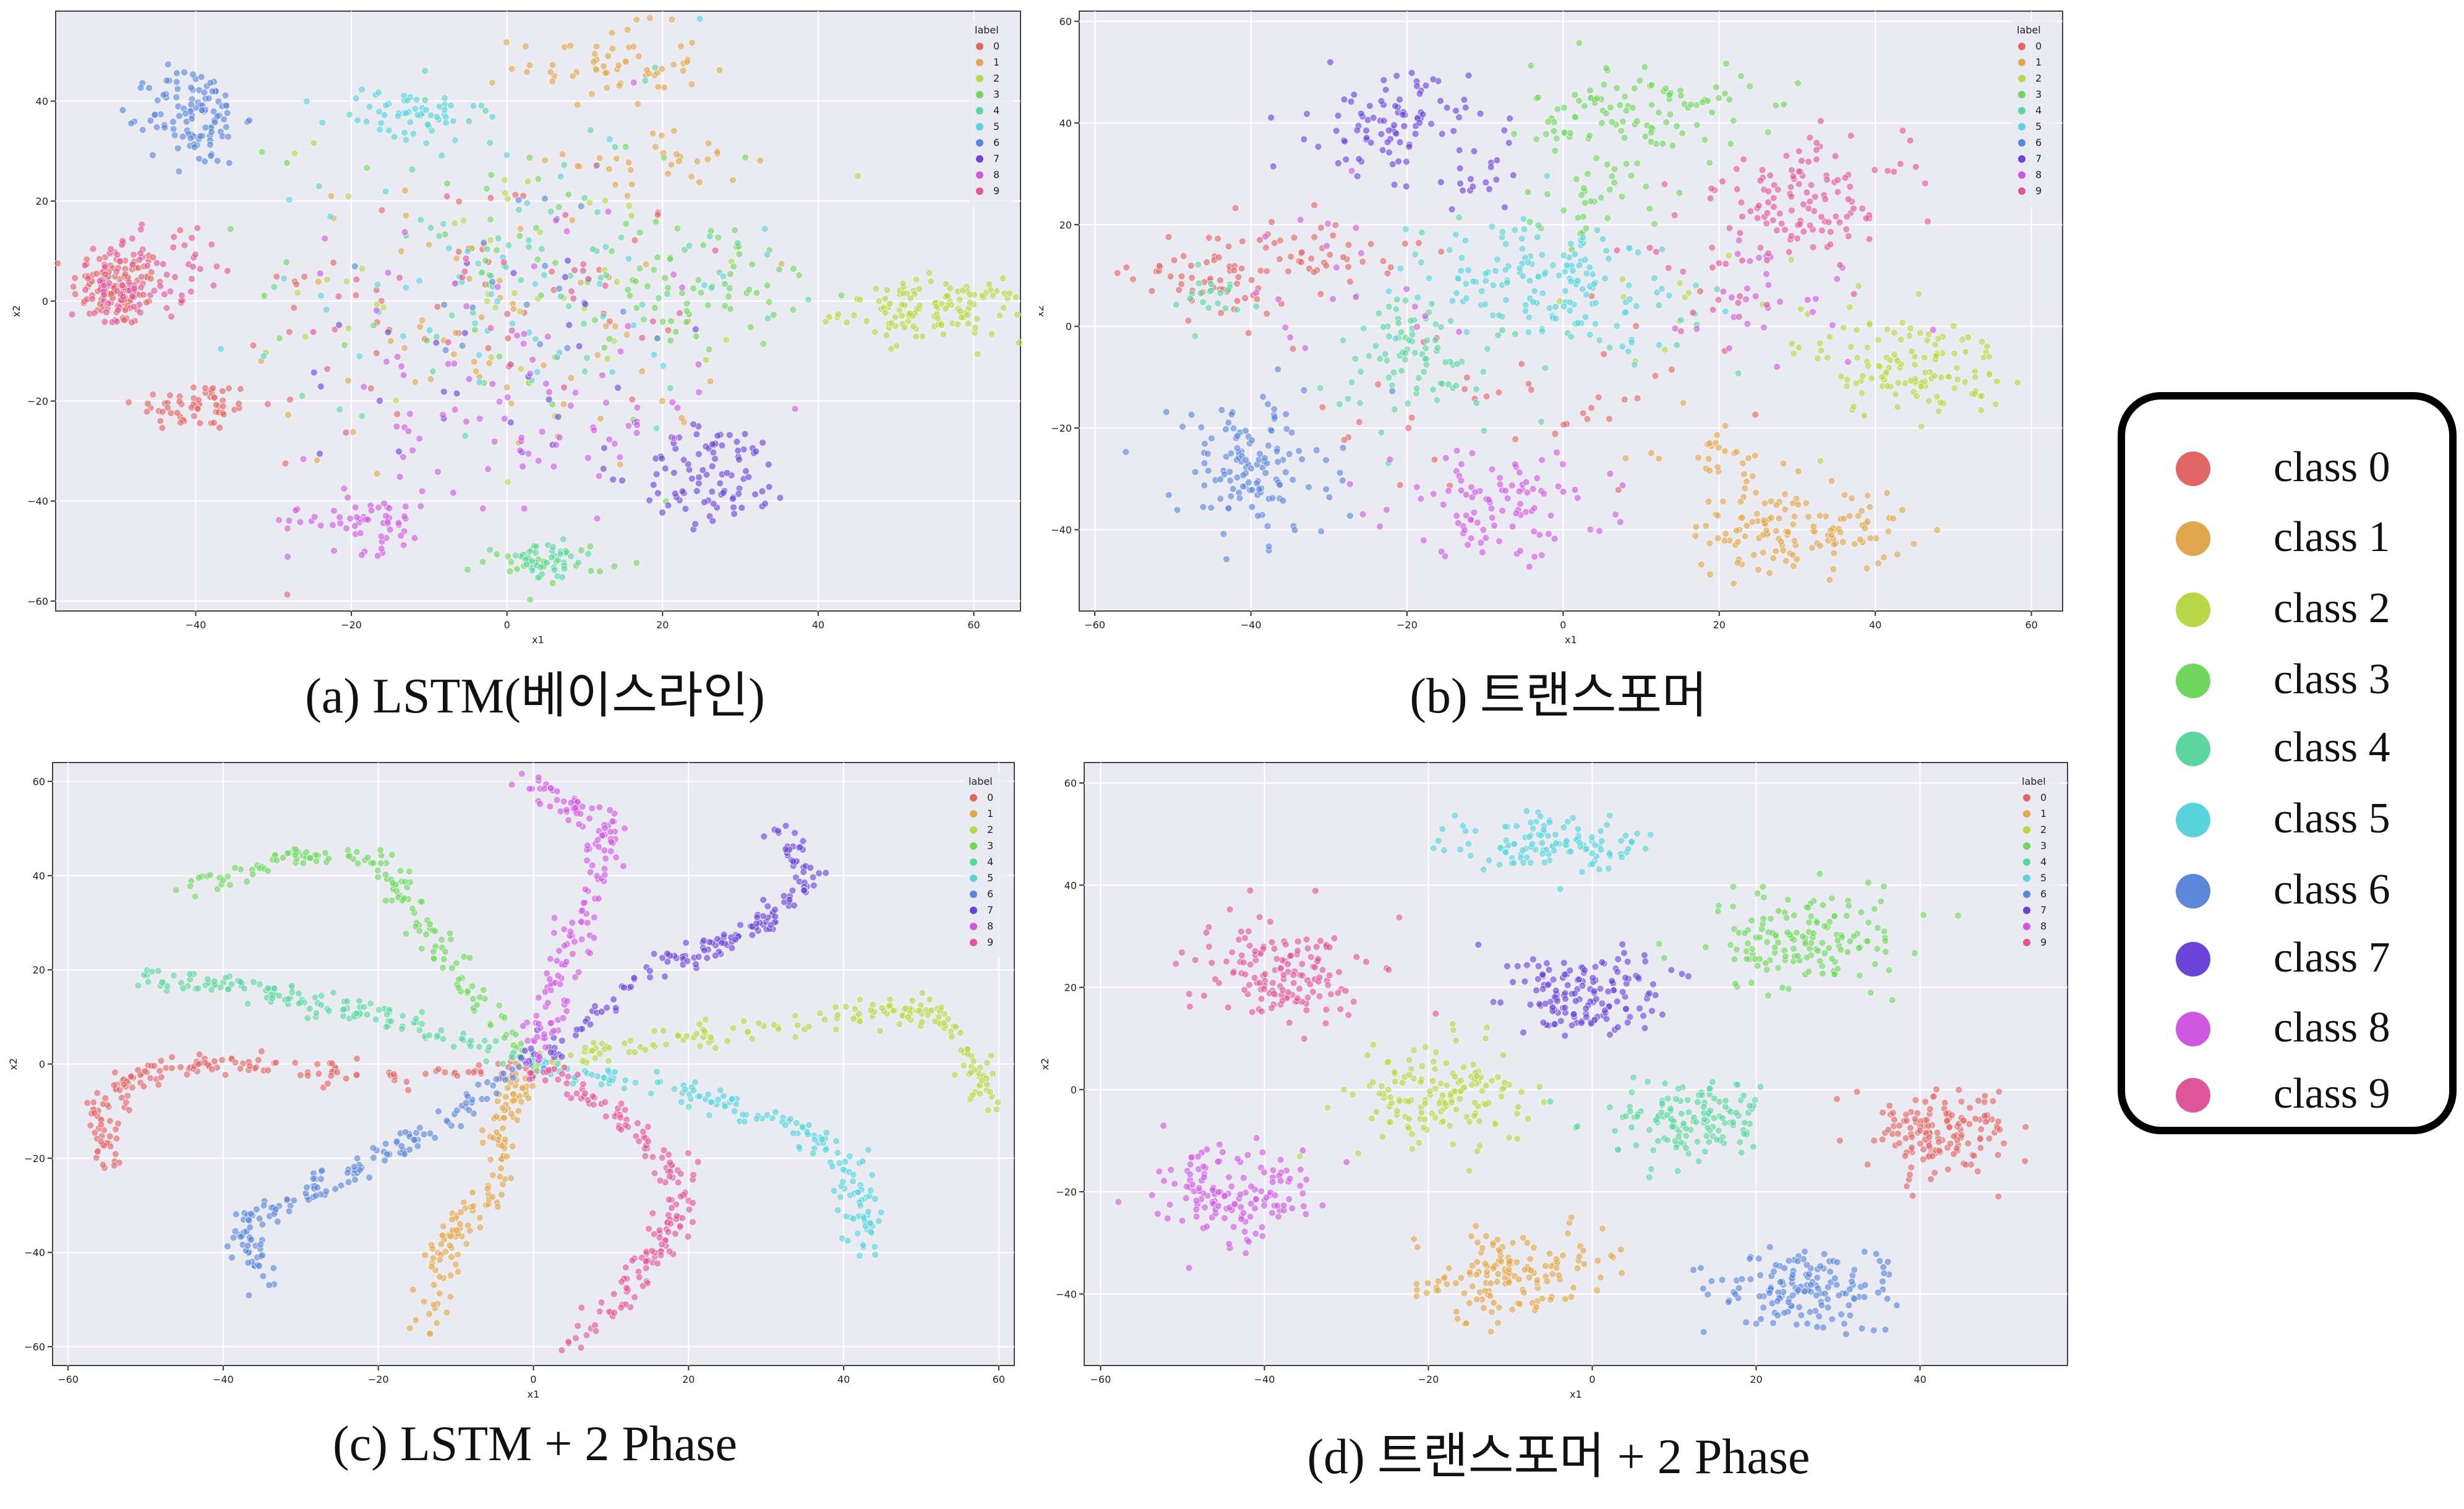  What do you see at coordinates (990, 942) in the screenshot?
I see `plot-legend-label: 9` at bounding box center [990, 942].